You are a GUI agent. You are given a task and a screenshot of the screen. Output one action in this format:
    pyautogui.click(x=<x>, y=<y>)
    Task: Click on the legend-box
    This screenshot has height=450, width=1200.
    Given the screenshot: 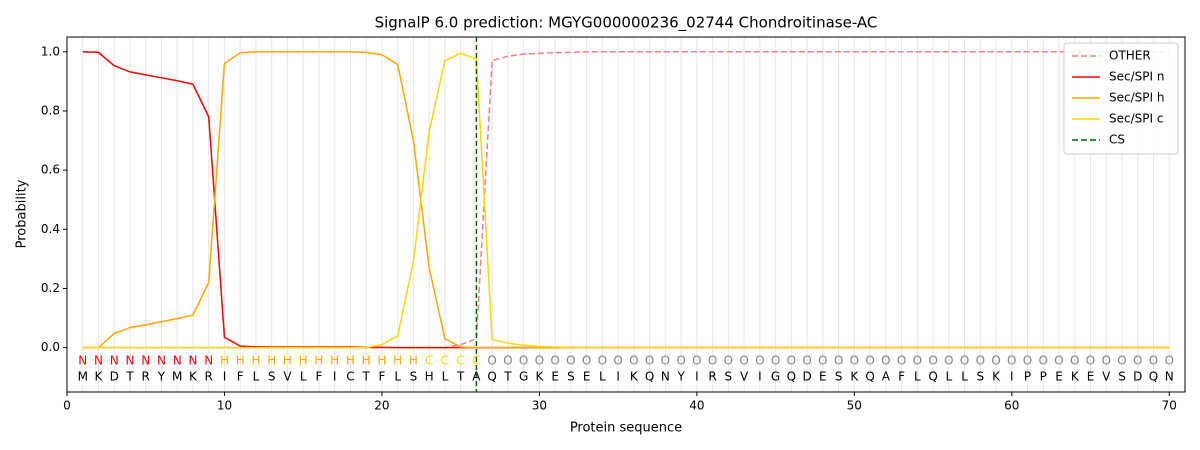 What is the action you would take?
    pyautogui.click(x=1121, y=98)
    